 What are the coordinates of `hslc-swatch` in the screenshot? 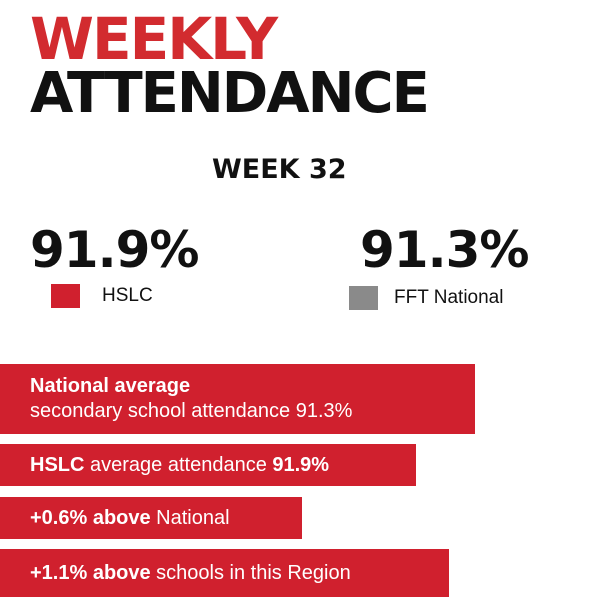 It's located at (65, 296).